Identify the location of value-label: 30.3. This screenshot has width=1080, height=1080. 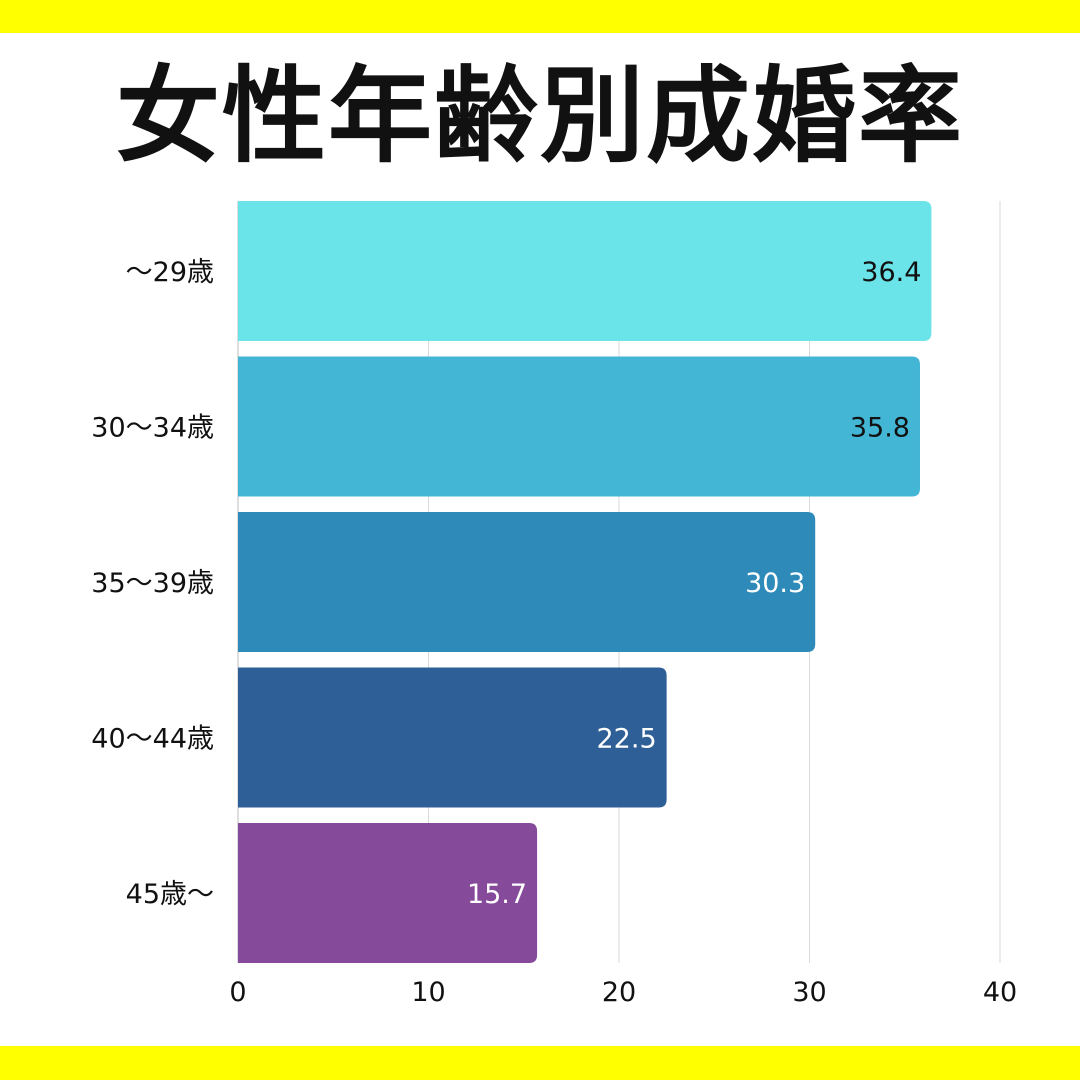
(775, 583).